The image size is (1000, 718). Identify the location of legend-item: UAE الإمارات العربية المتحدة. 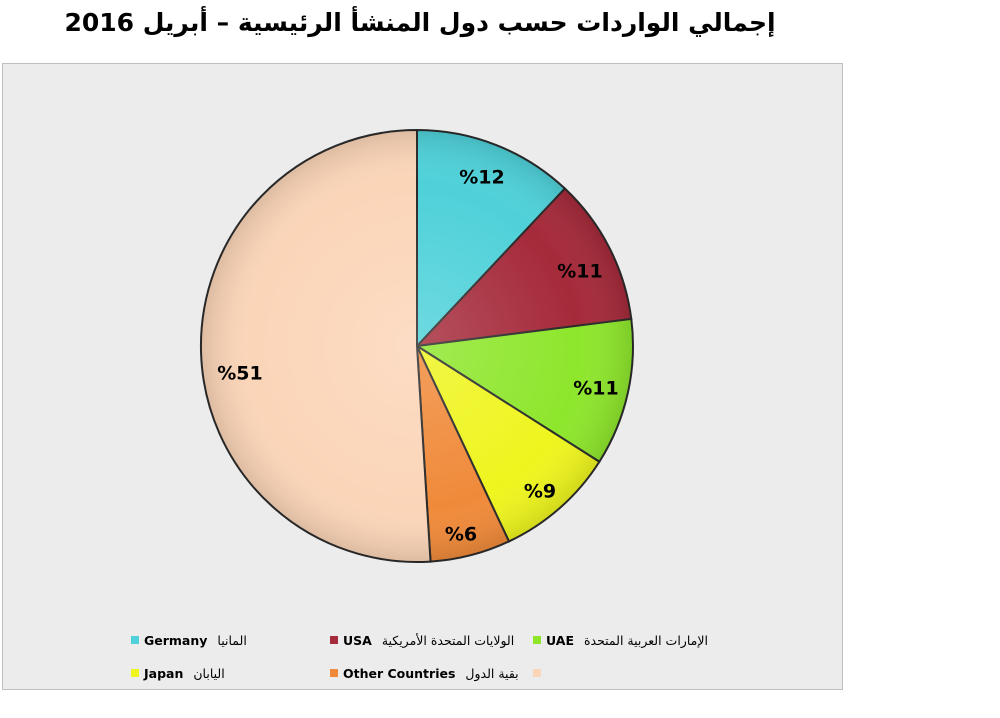
(620, 640).